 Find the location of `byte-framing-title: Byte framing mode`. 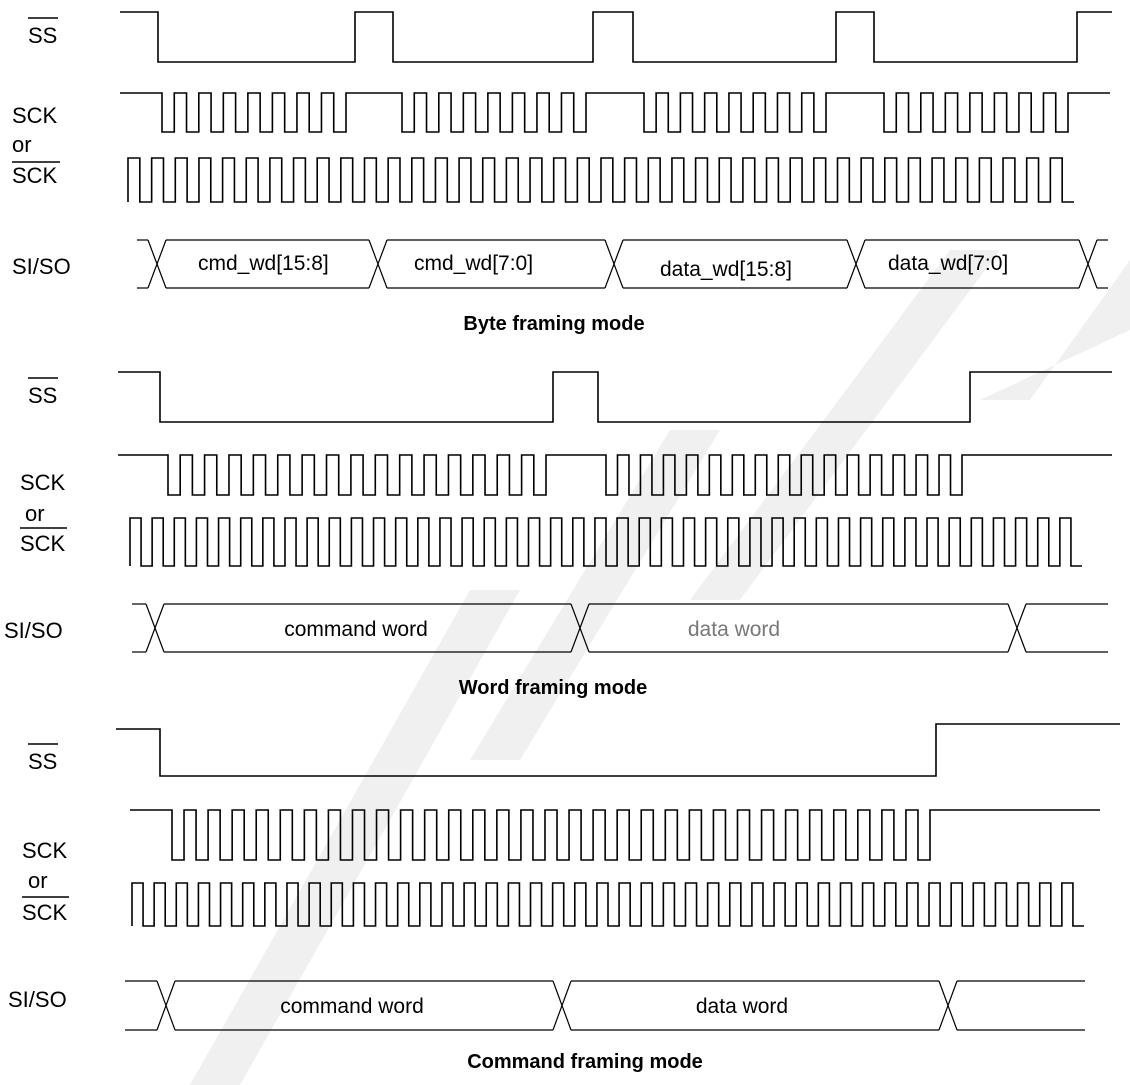

byte-framing-title: Byte framing mode is located at coordinates (553, 324).